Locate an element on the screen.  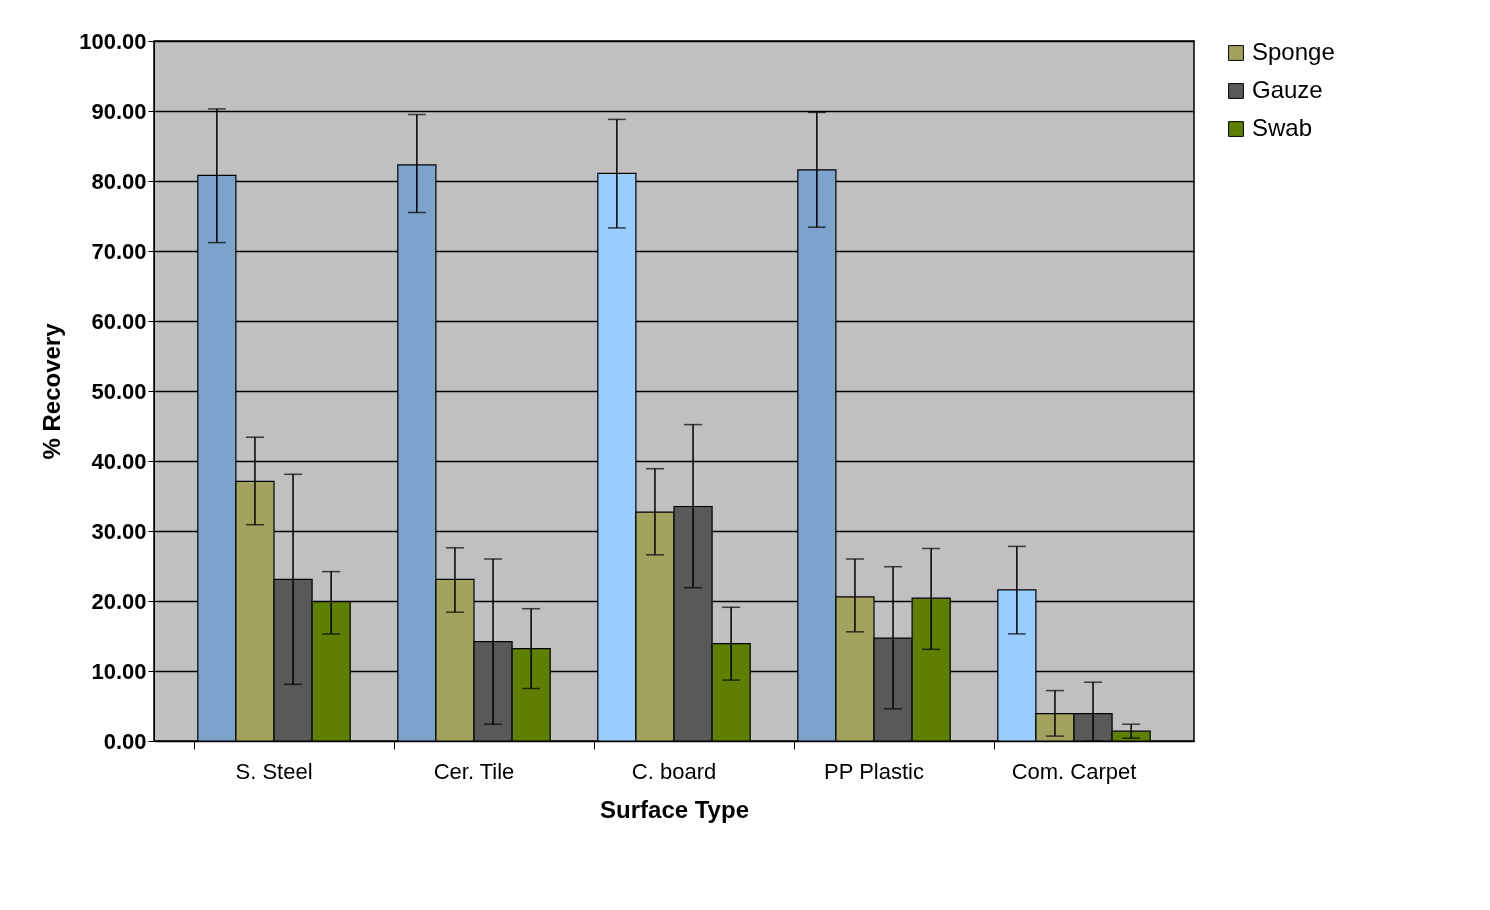
y-tick-label: 40.00 is located at coordinates (119, 461).